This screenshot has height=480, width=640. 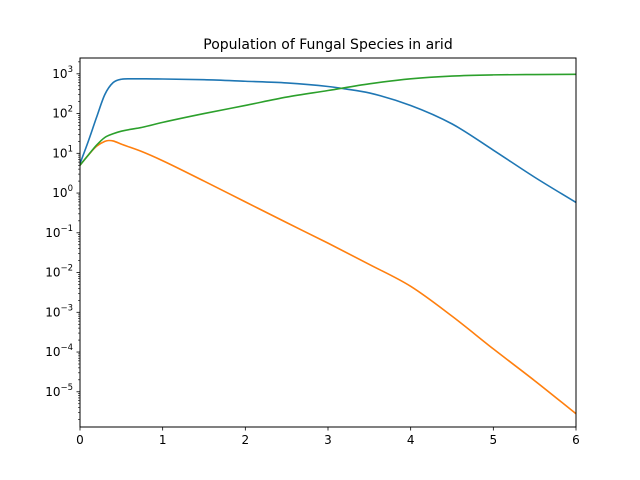 What do you see at coordinates (62, 113) in the screenshot?
I see `y-tick-label: 10²` at bounding box center [62, 113].